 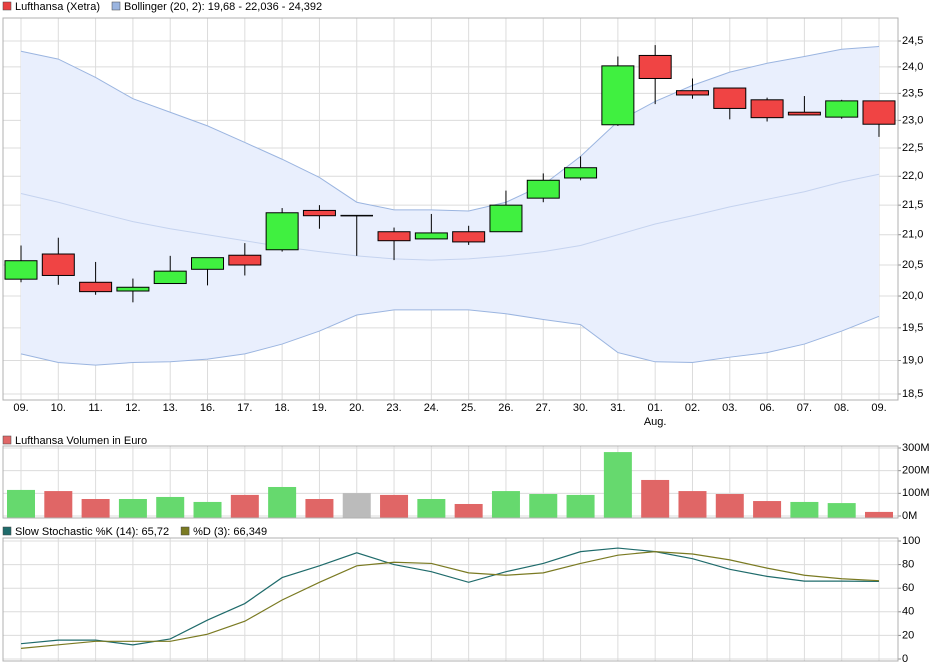 I want to click on y-tick-label: 19,5, so click(x=912, y=328).